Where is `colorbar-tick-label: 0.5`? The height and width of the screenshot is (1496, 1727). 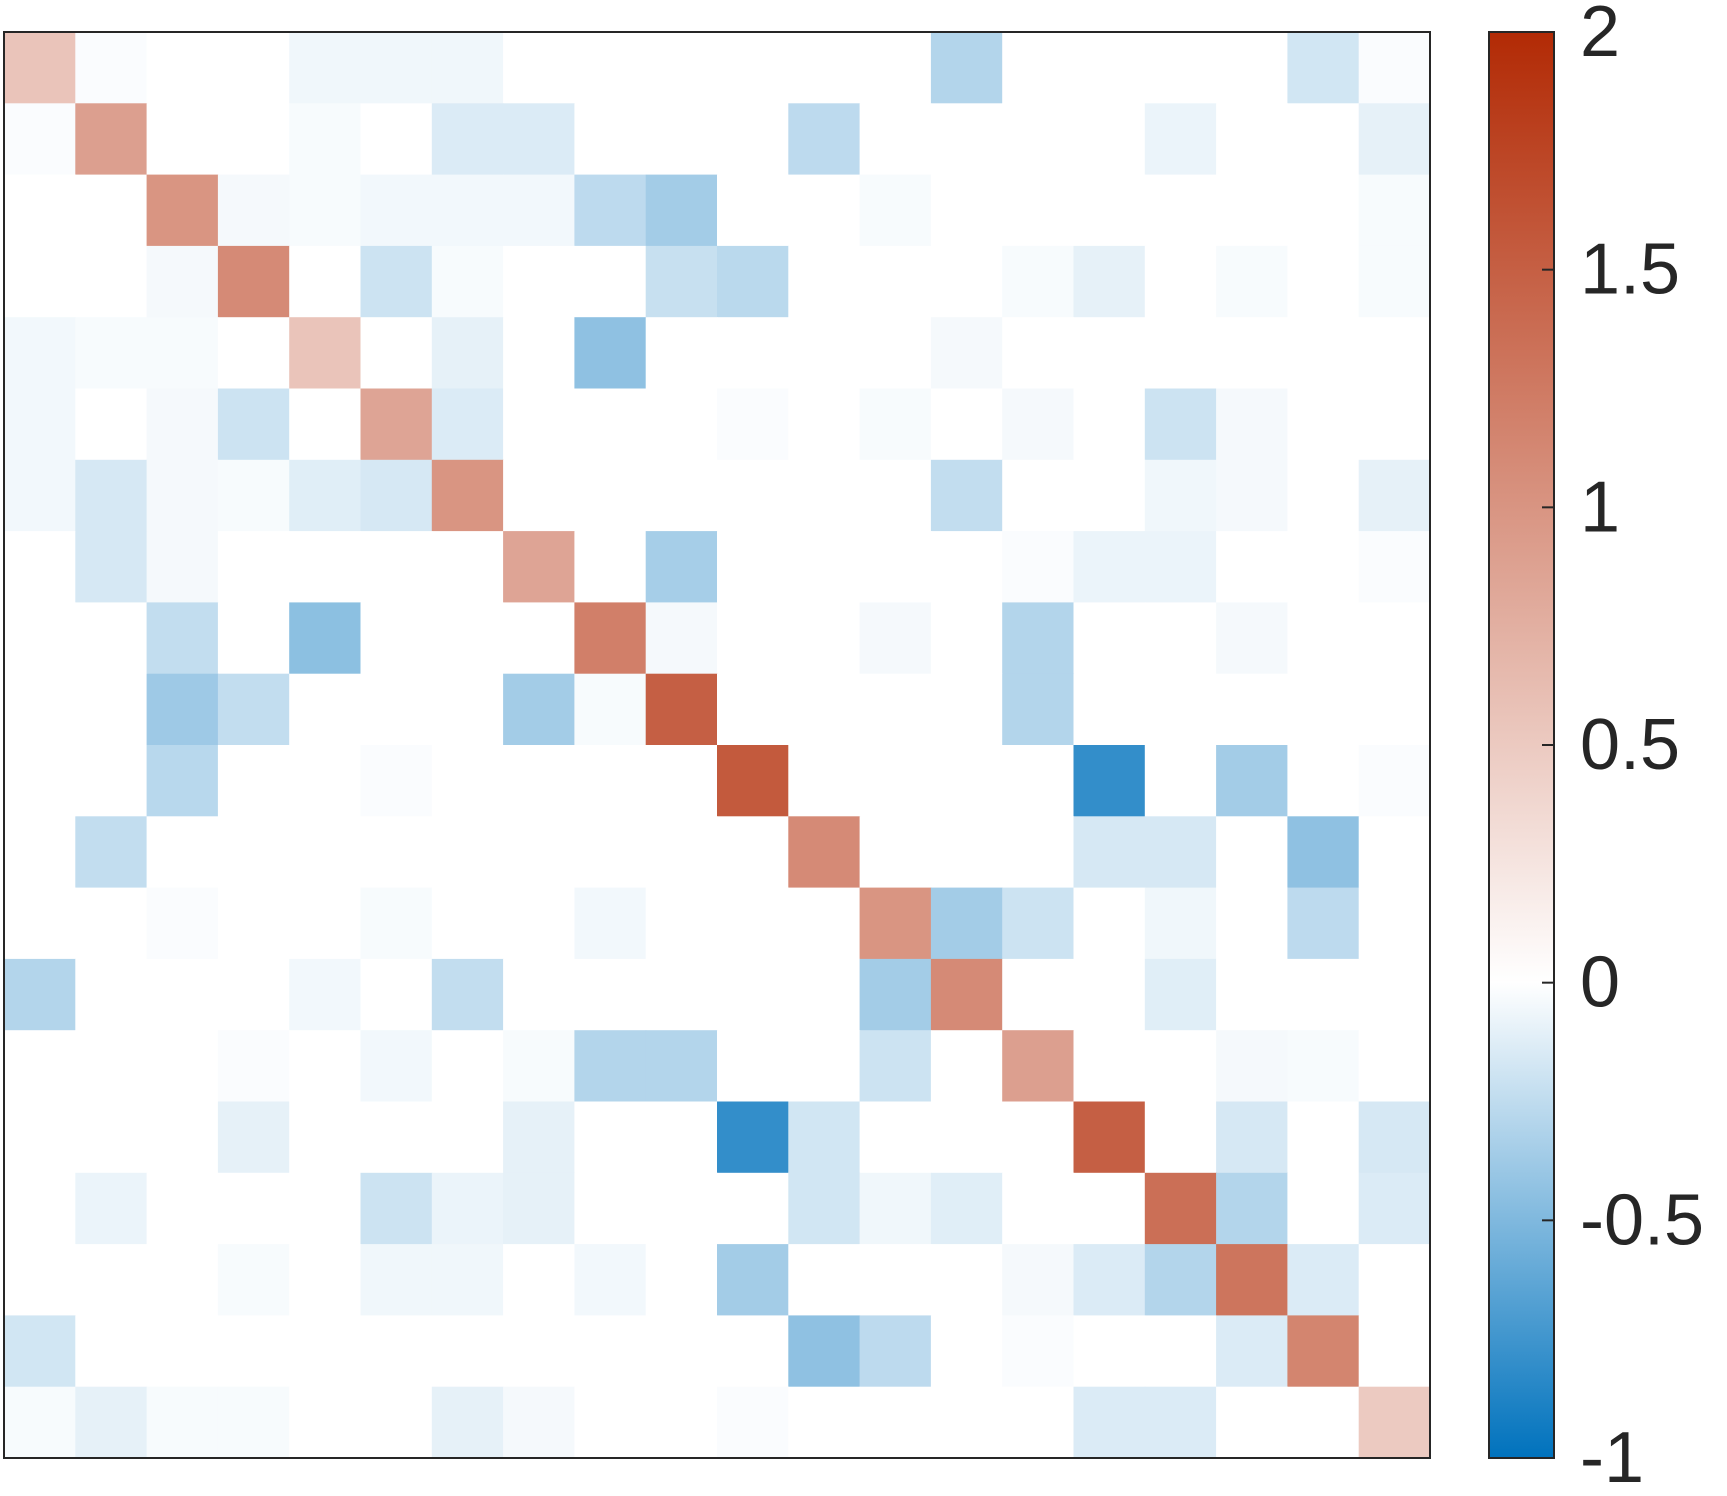
colorbar-tick-label: 0.5 is located at coordinates (1630, 745).